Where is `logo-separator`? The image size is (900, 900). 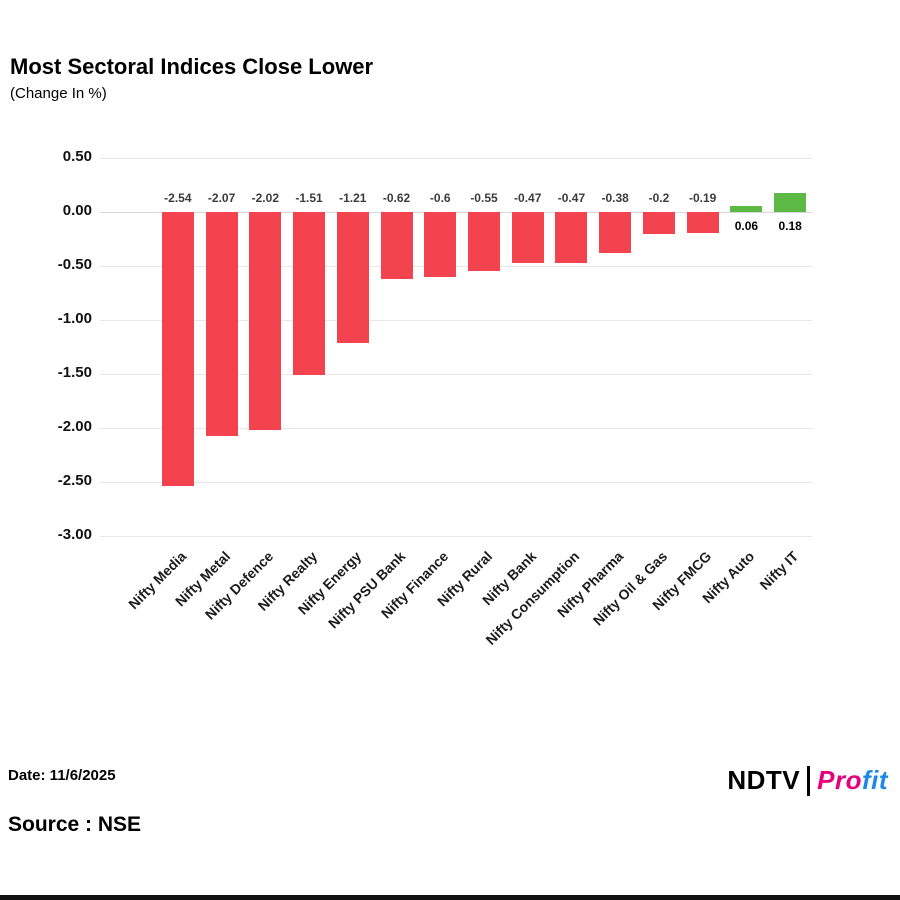 logo-separator is located at coordinates (809, 780).